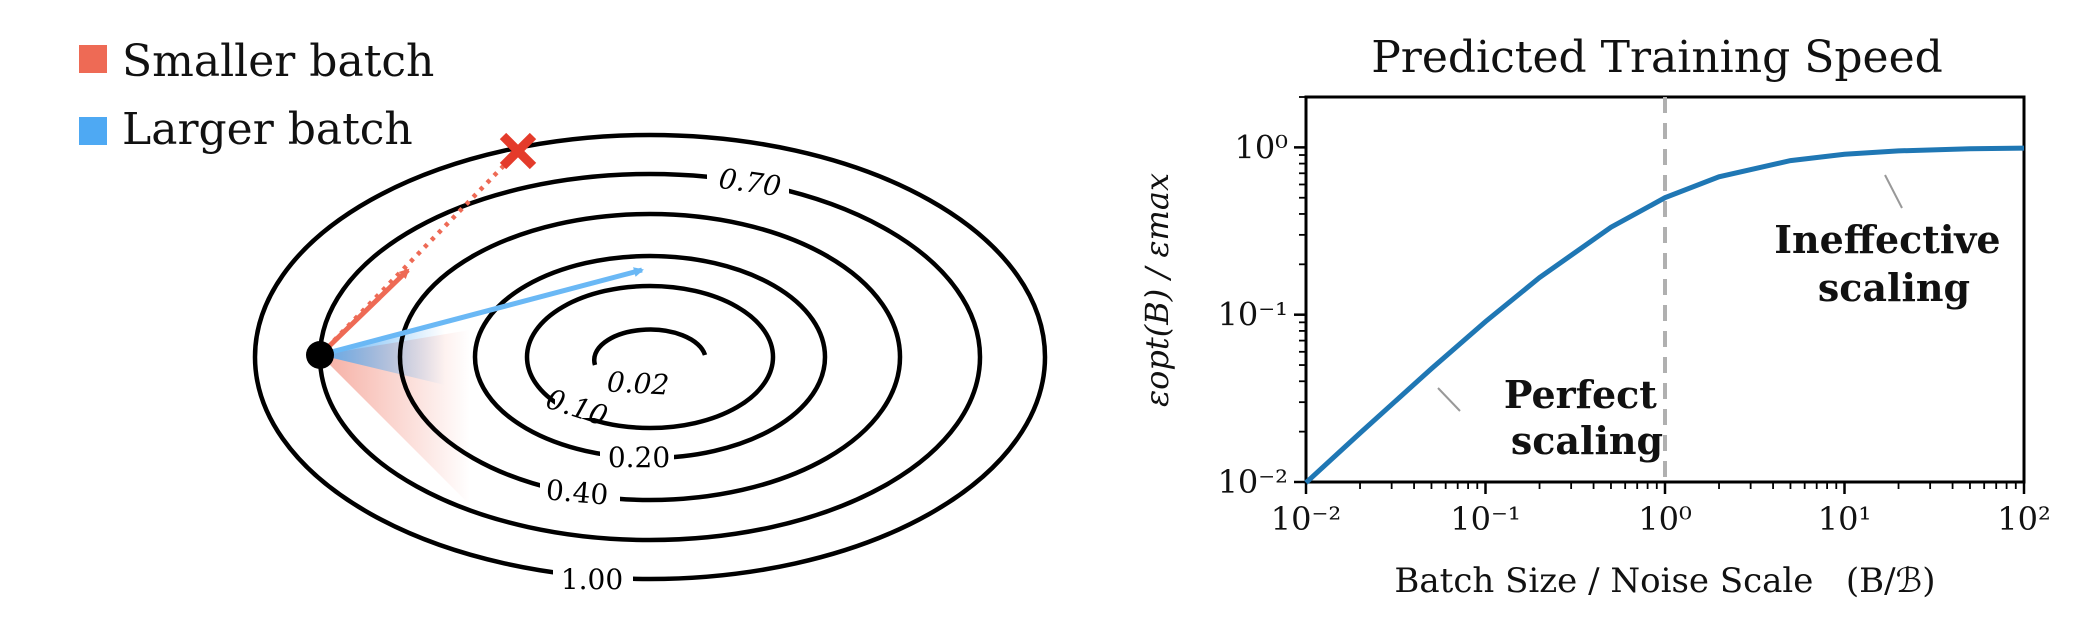 The image size is (2082, 618). I want to click on x-tick-label: 10⁻¹, so click(1485, 519).